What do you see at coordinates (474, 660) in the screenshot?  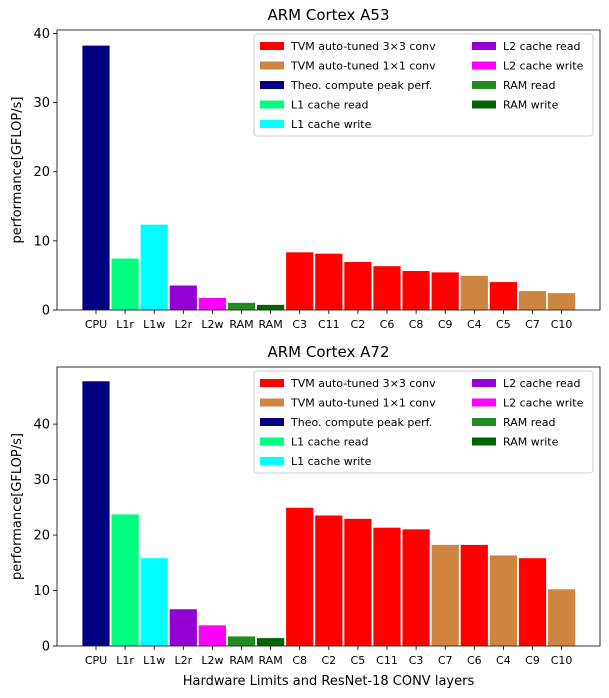 I see `x-tick-label: C6` at bounding box center [474, 660].